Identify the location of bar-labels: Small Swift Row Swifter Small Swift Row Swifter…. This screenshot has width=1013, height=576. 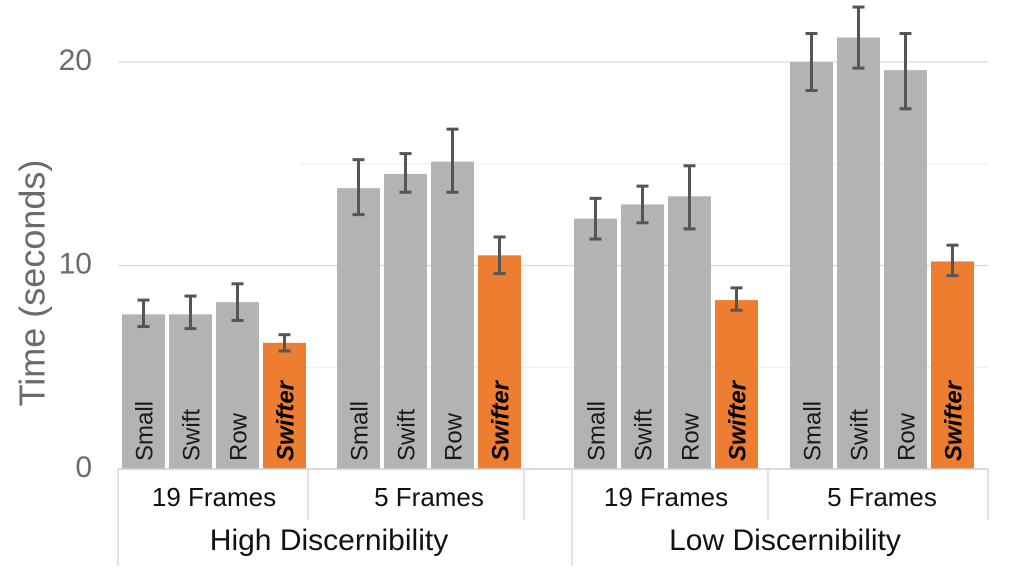
(550, 420).